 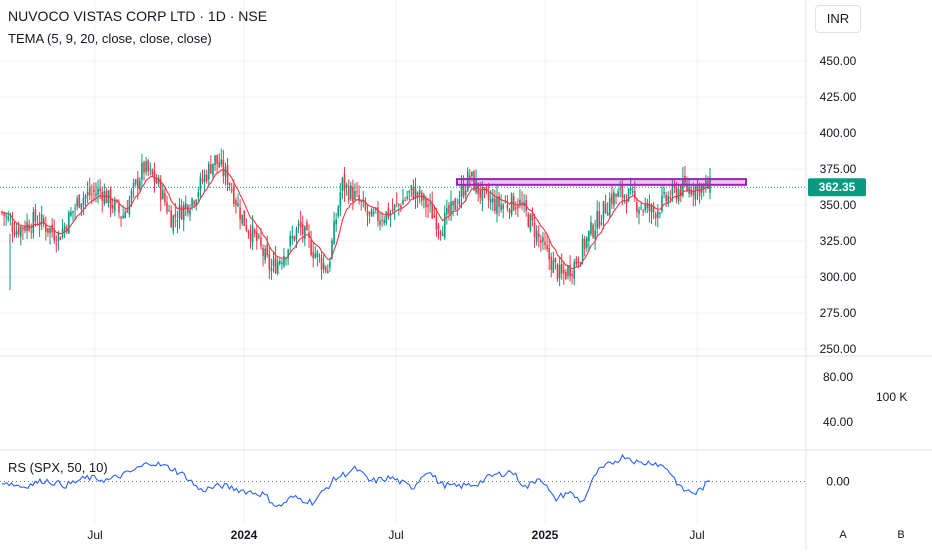 What do you see at coordinates (843, 535) in the screenshot?
I see `auto-scale-button: A` at bounding box center [843, 535].